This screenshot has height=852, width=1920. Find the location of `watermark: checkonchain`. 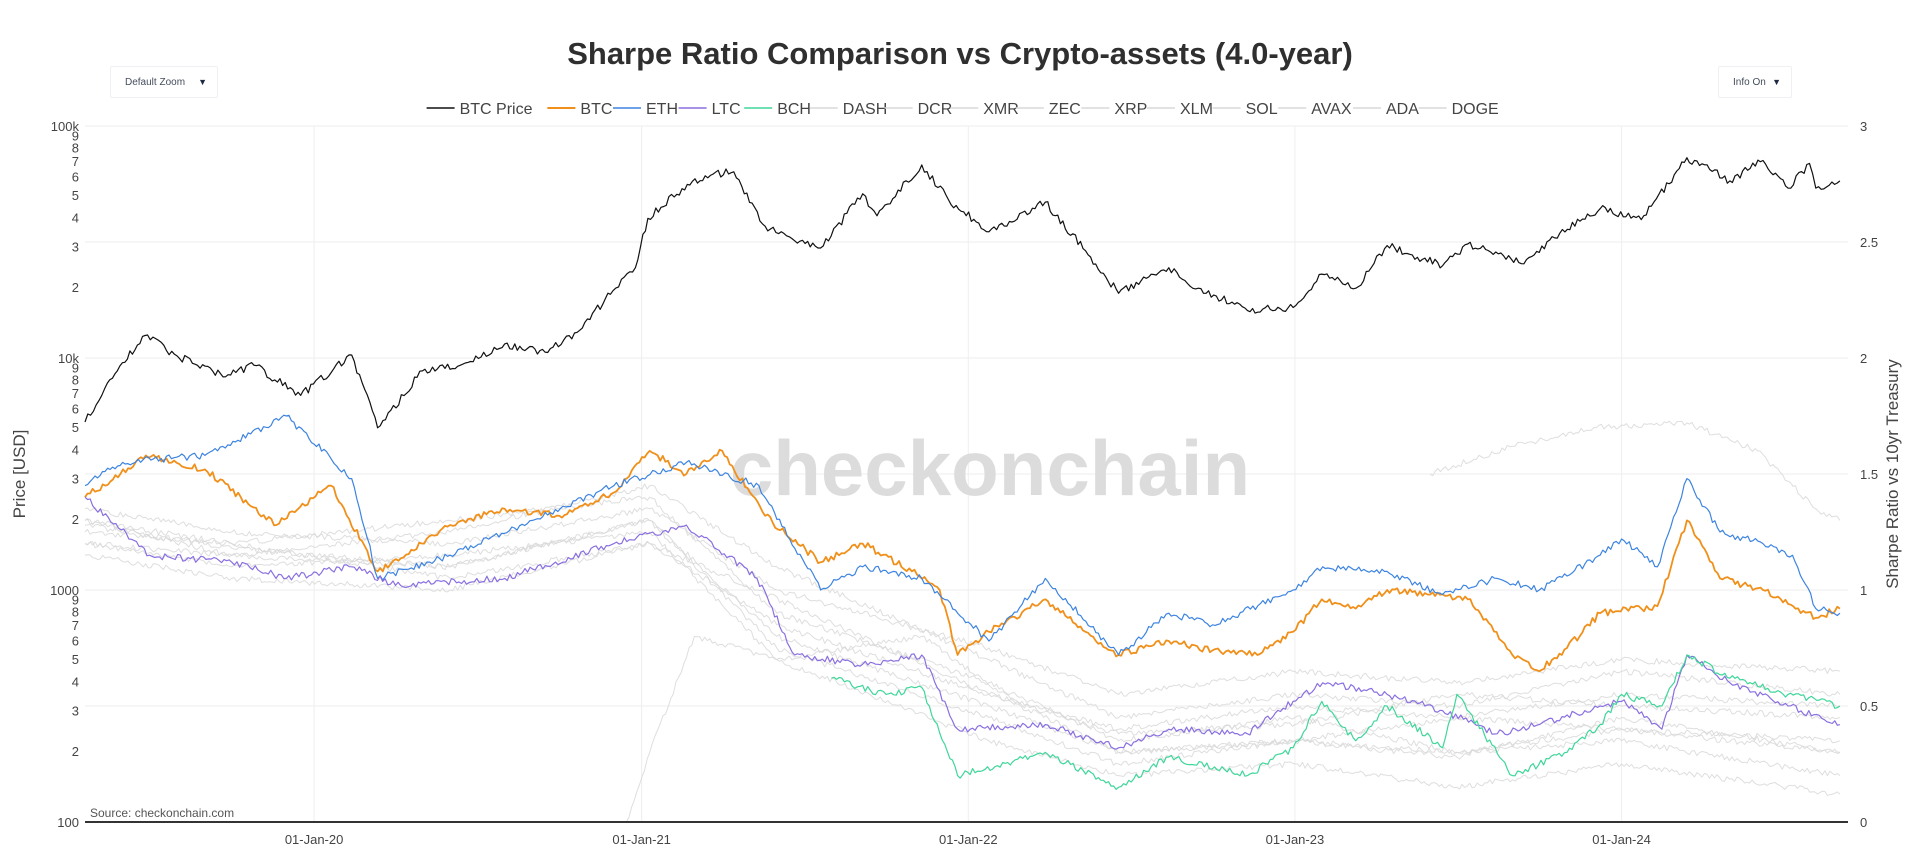

watermark: checkonchain is located at coordinates (990, 468).